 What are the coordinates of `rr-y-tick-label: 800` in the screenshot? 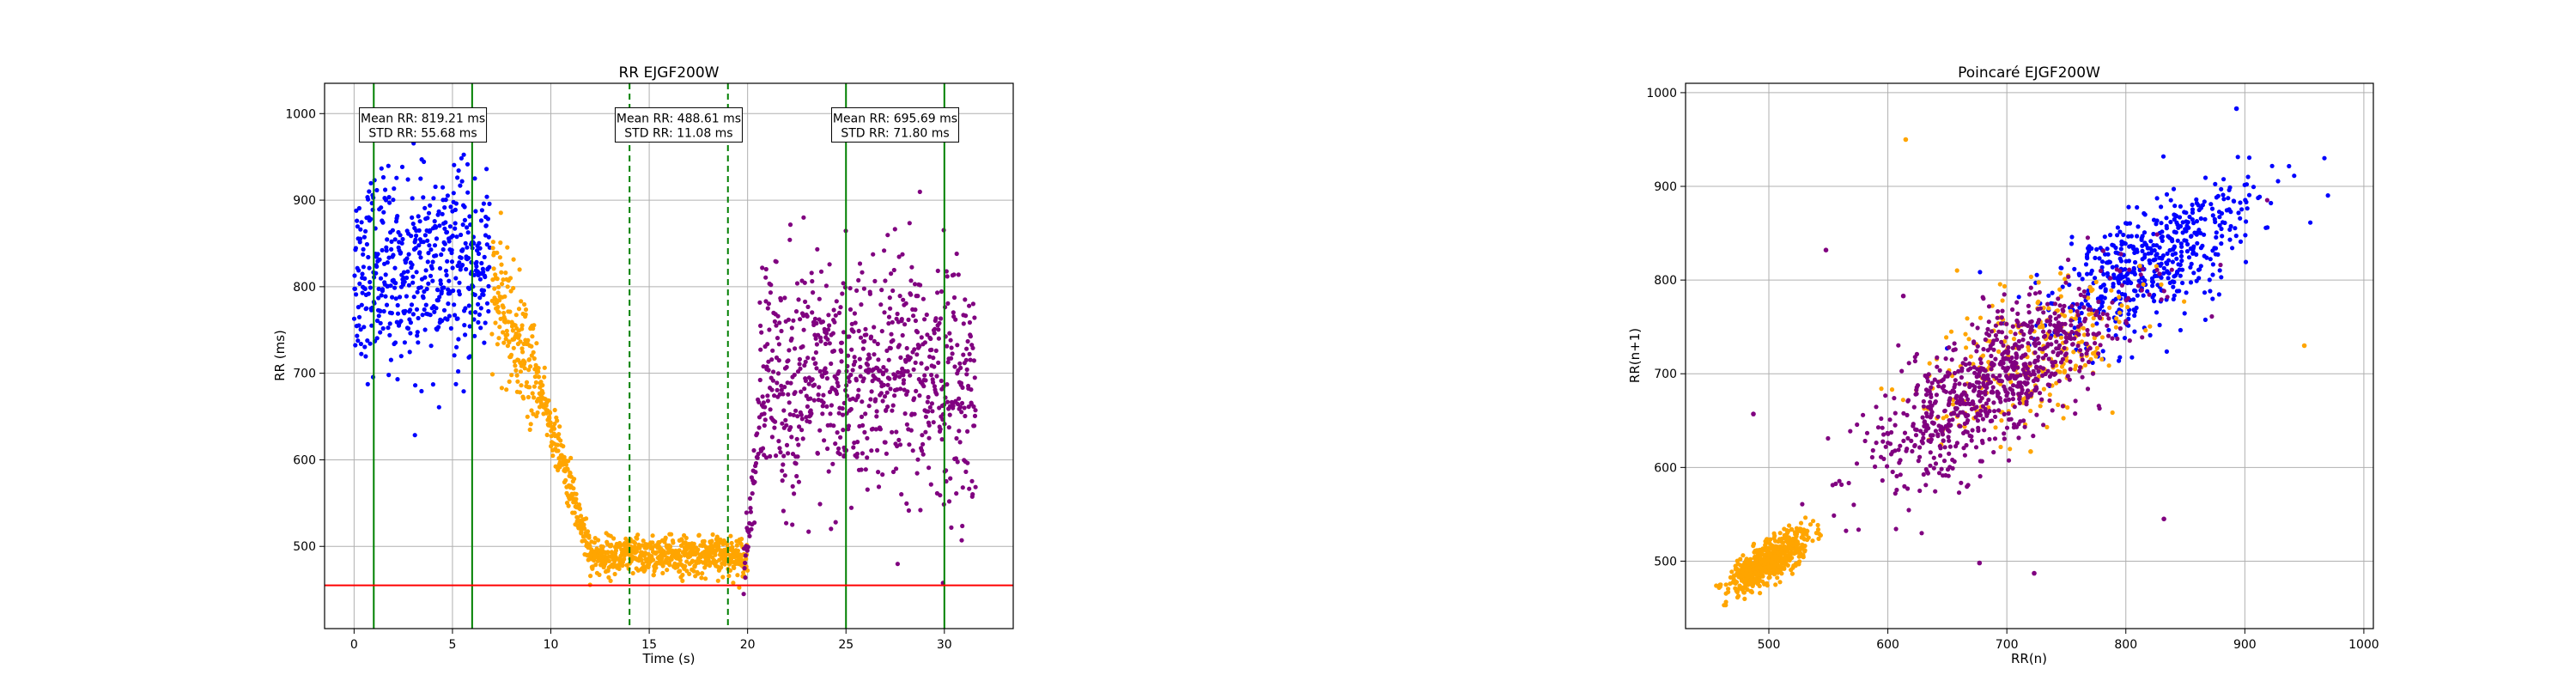 It's located at (304, 288).